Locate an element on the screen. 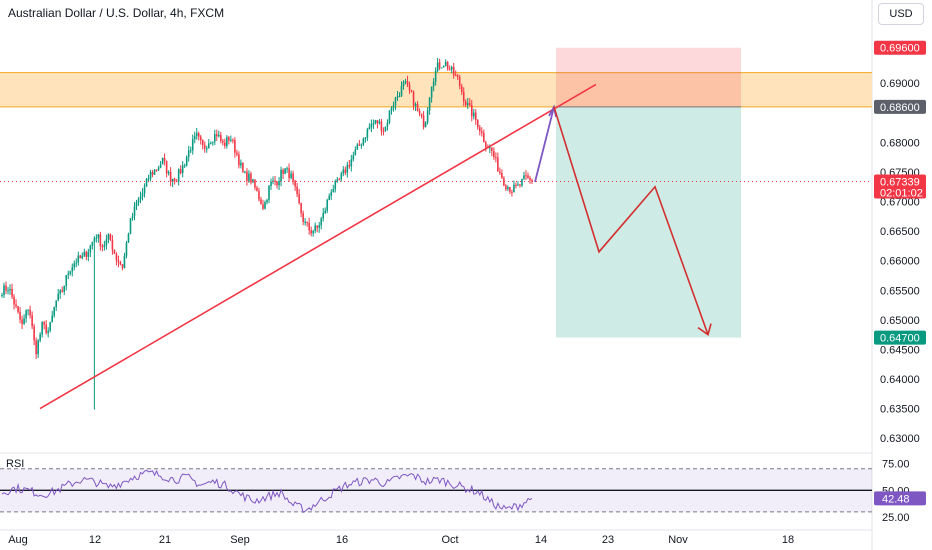 The height and width of the screenshot is (550, 932). currency-button: USD is located at coordinates (901, 14).